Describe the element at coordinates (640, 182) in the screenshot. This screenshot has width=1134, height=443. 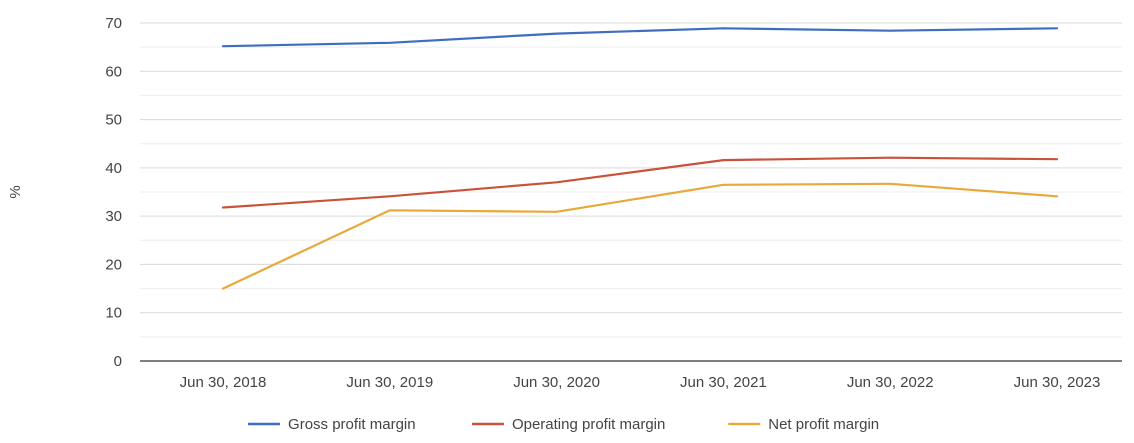
I see `series-line-operating-profit-margin` at that location.